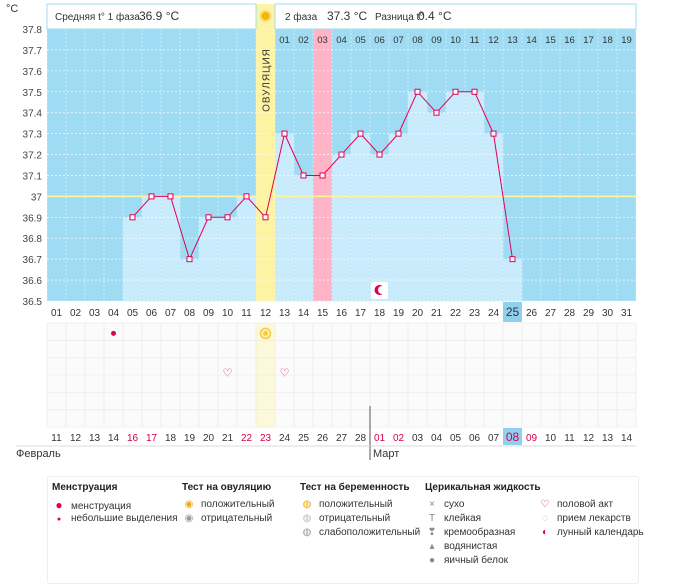 The height and width of the screenshot is (587, 675). What do you see at coordinates (285, 313) in the screenshot?
I see `cycle-day-label: 13` at bounding box center [285, 313].